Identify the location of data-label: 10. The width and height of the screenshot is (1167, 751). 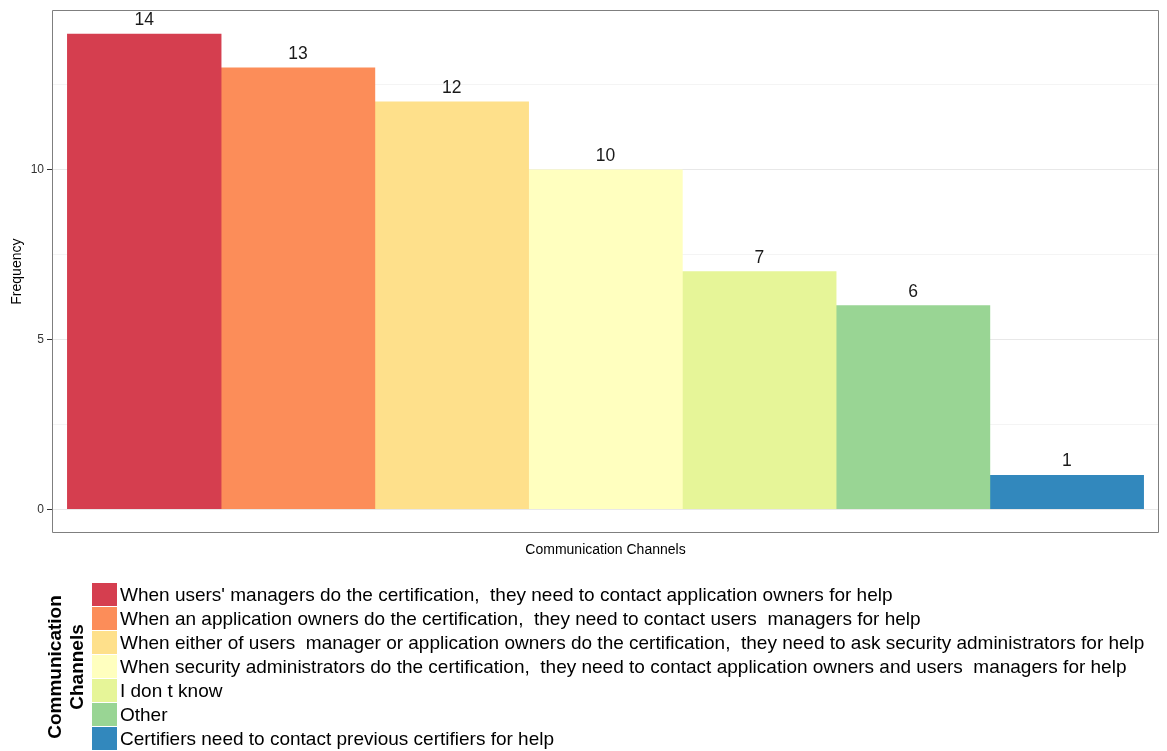
(605, 154).